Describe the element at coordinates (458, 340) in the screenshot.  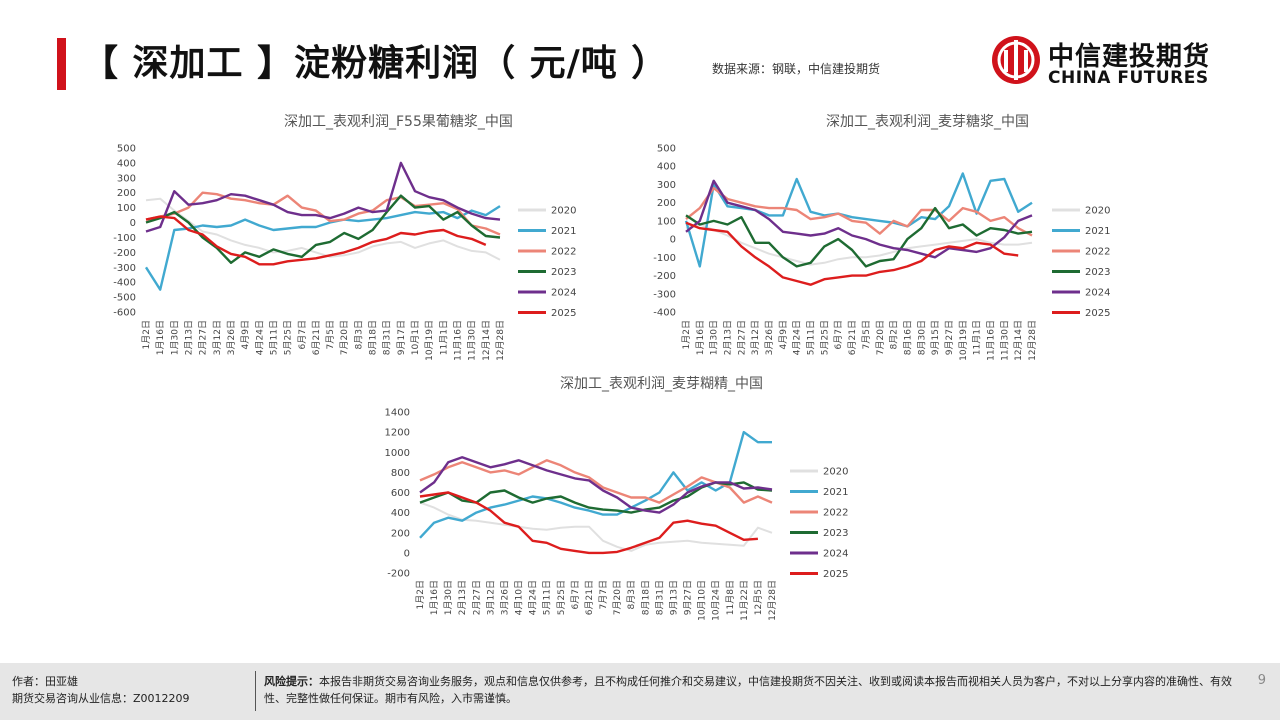
I see `x-tick-label: 11月16日` at that location.